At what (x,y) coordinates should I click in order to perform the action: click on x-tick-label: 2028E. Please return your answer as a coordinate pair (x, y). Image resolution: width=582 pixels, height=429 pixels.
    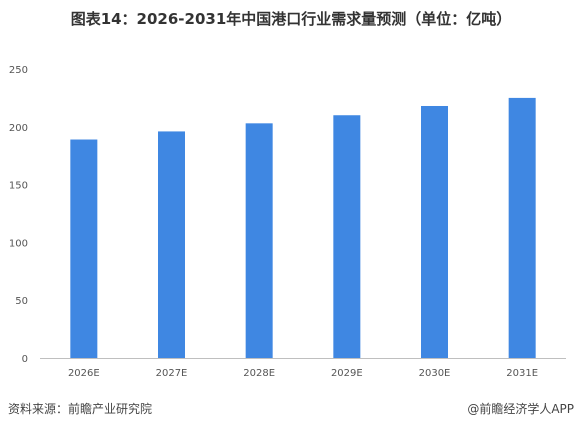
    Looking at the image, I should click on (259, 373).